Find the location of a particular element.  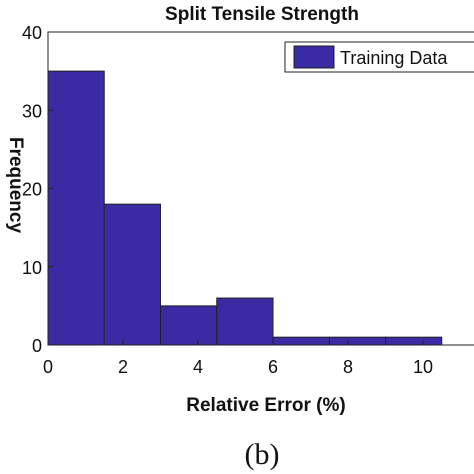

chart-title: Split Tensile Strength is located at coordinates (262, 14).